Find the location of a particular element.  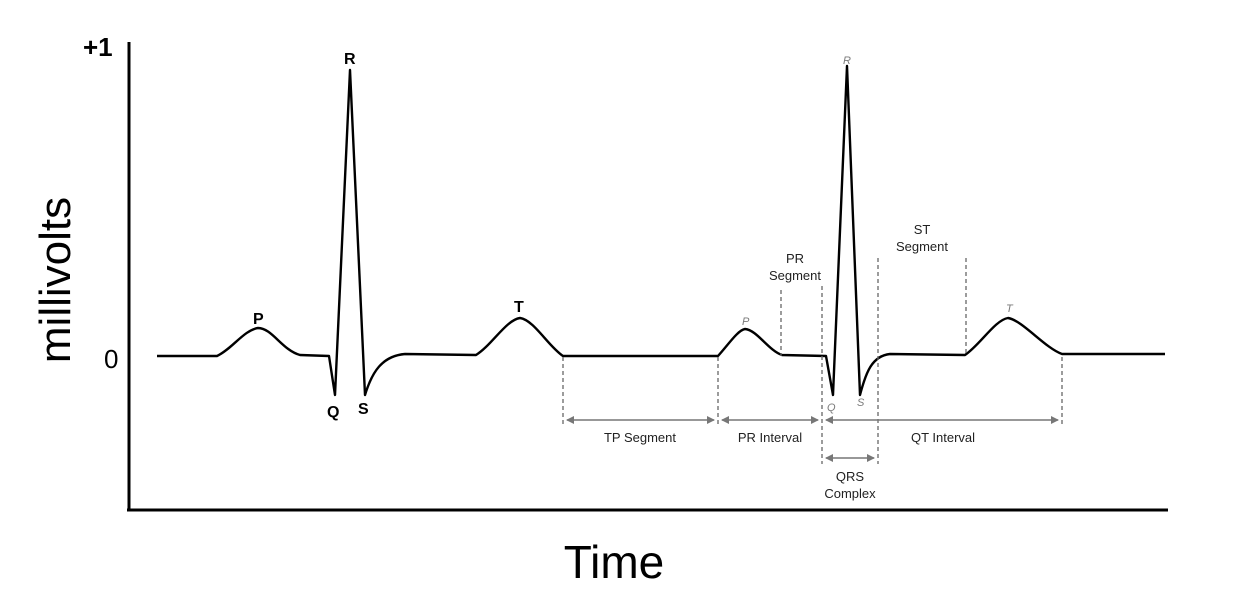

qrs-complex-label-line: Complex is located at coordinates (850, 493).